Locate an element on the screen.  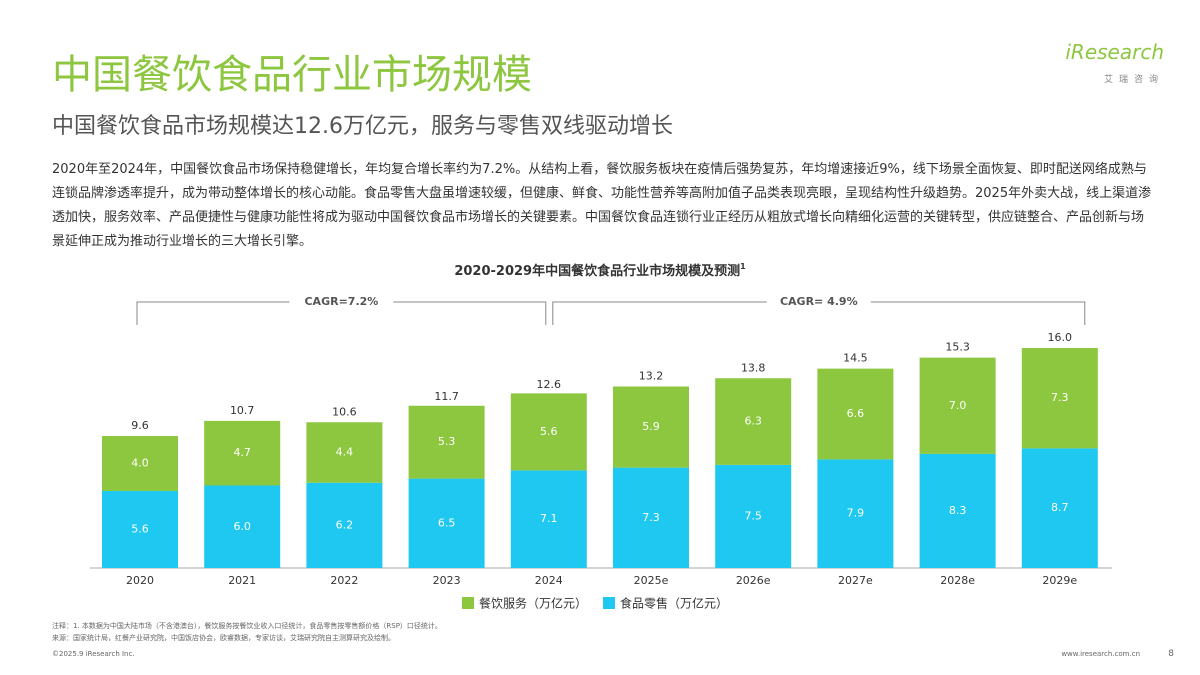
value-label: 4.7 is located at coordinates (242, 452).